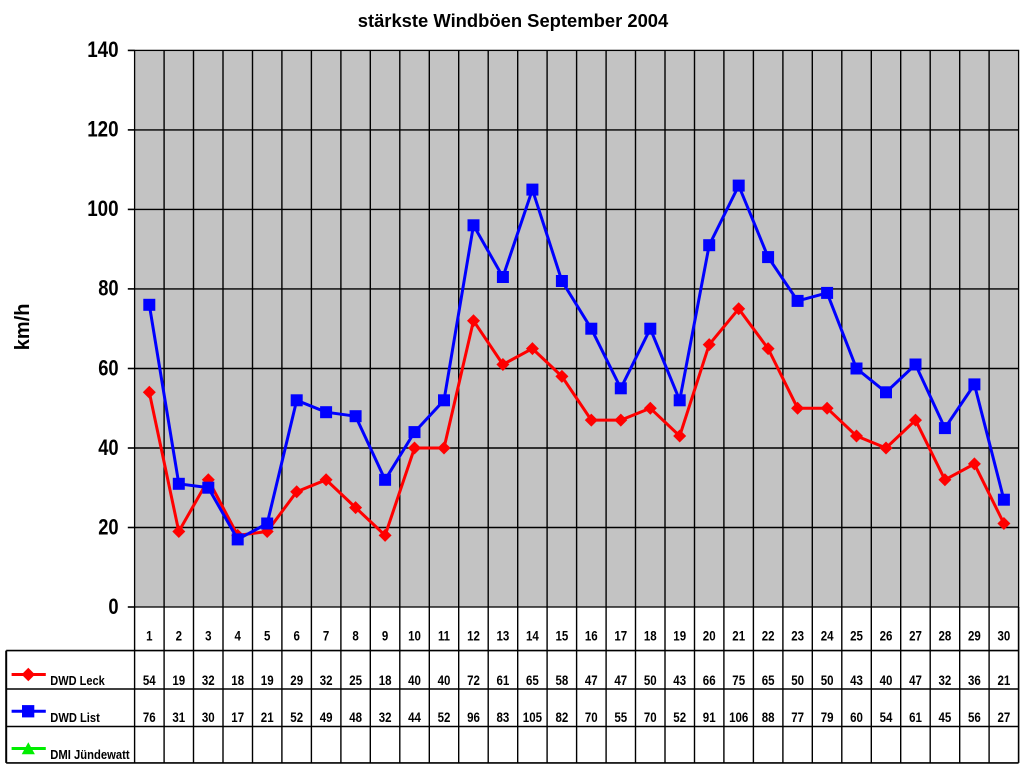  Describe the element at coordinates (355, 636) in the screenshot. I see `svg-text: 8` at that location.